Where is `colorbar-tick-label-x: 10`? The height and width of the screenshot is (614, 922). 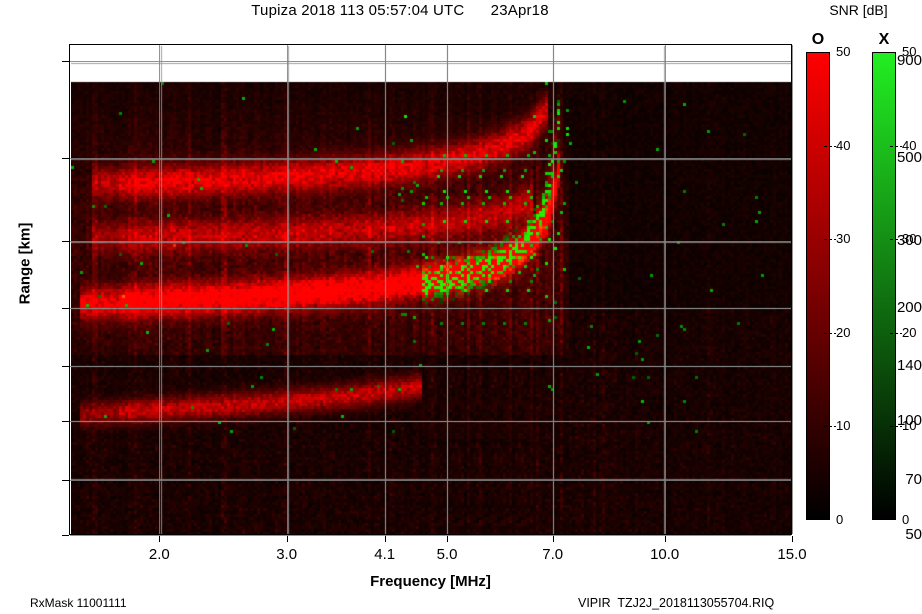
colorbar-tick-label-x: 10 is located at coordinates (909, 426).